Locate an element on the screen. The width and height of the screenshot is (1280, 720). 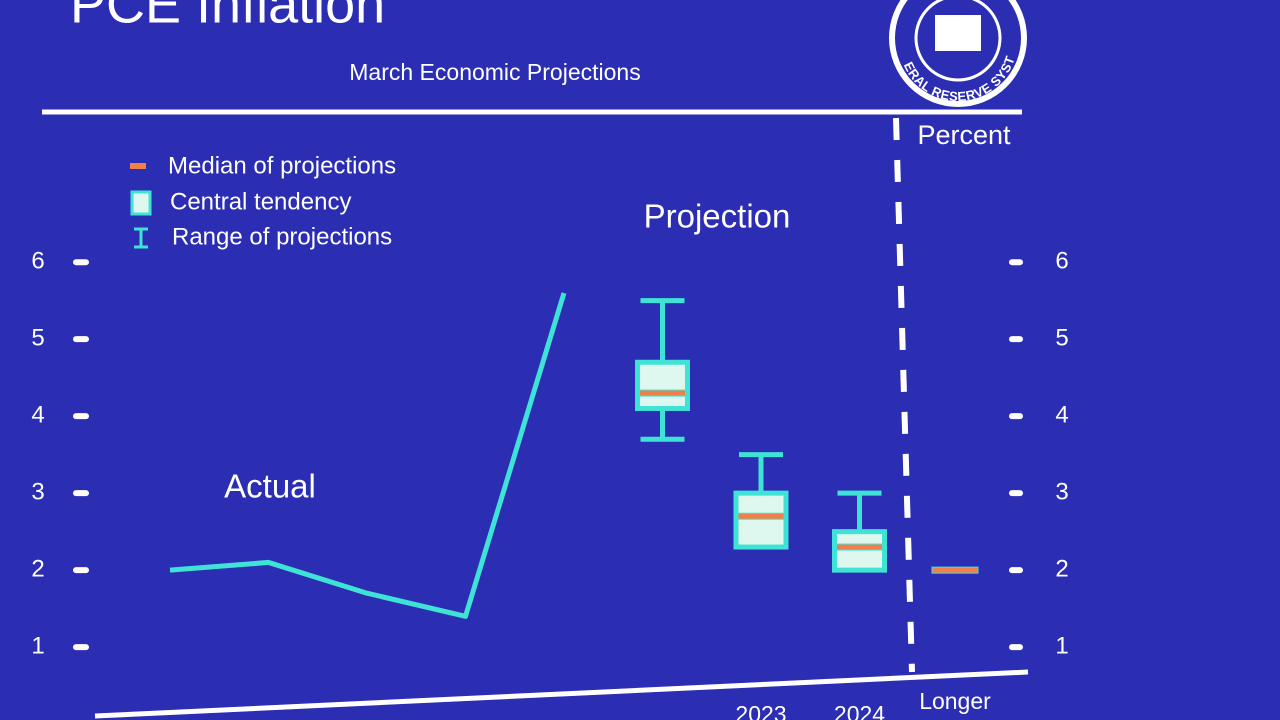
x-tick-label: 2023 is located at coordinates (760, 710).